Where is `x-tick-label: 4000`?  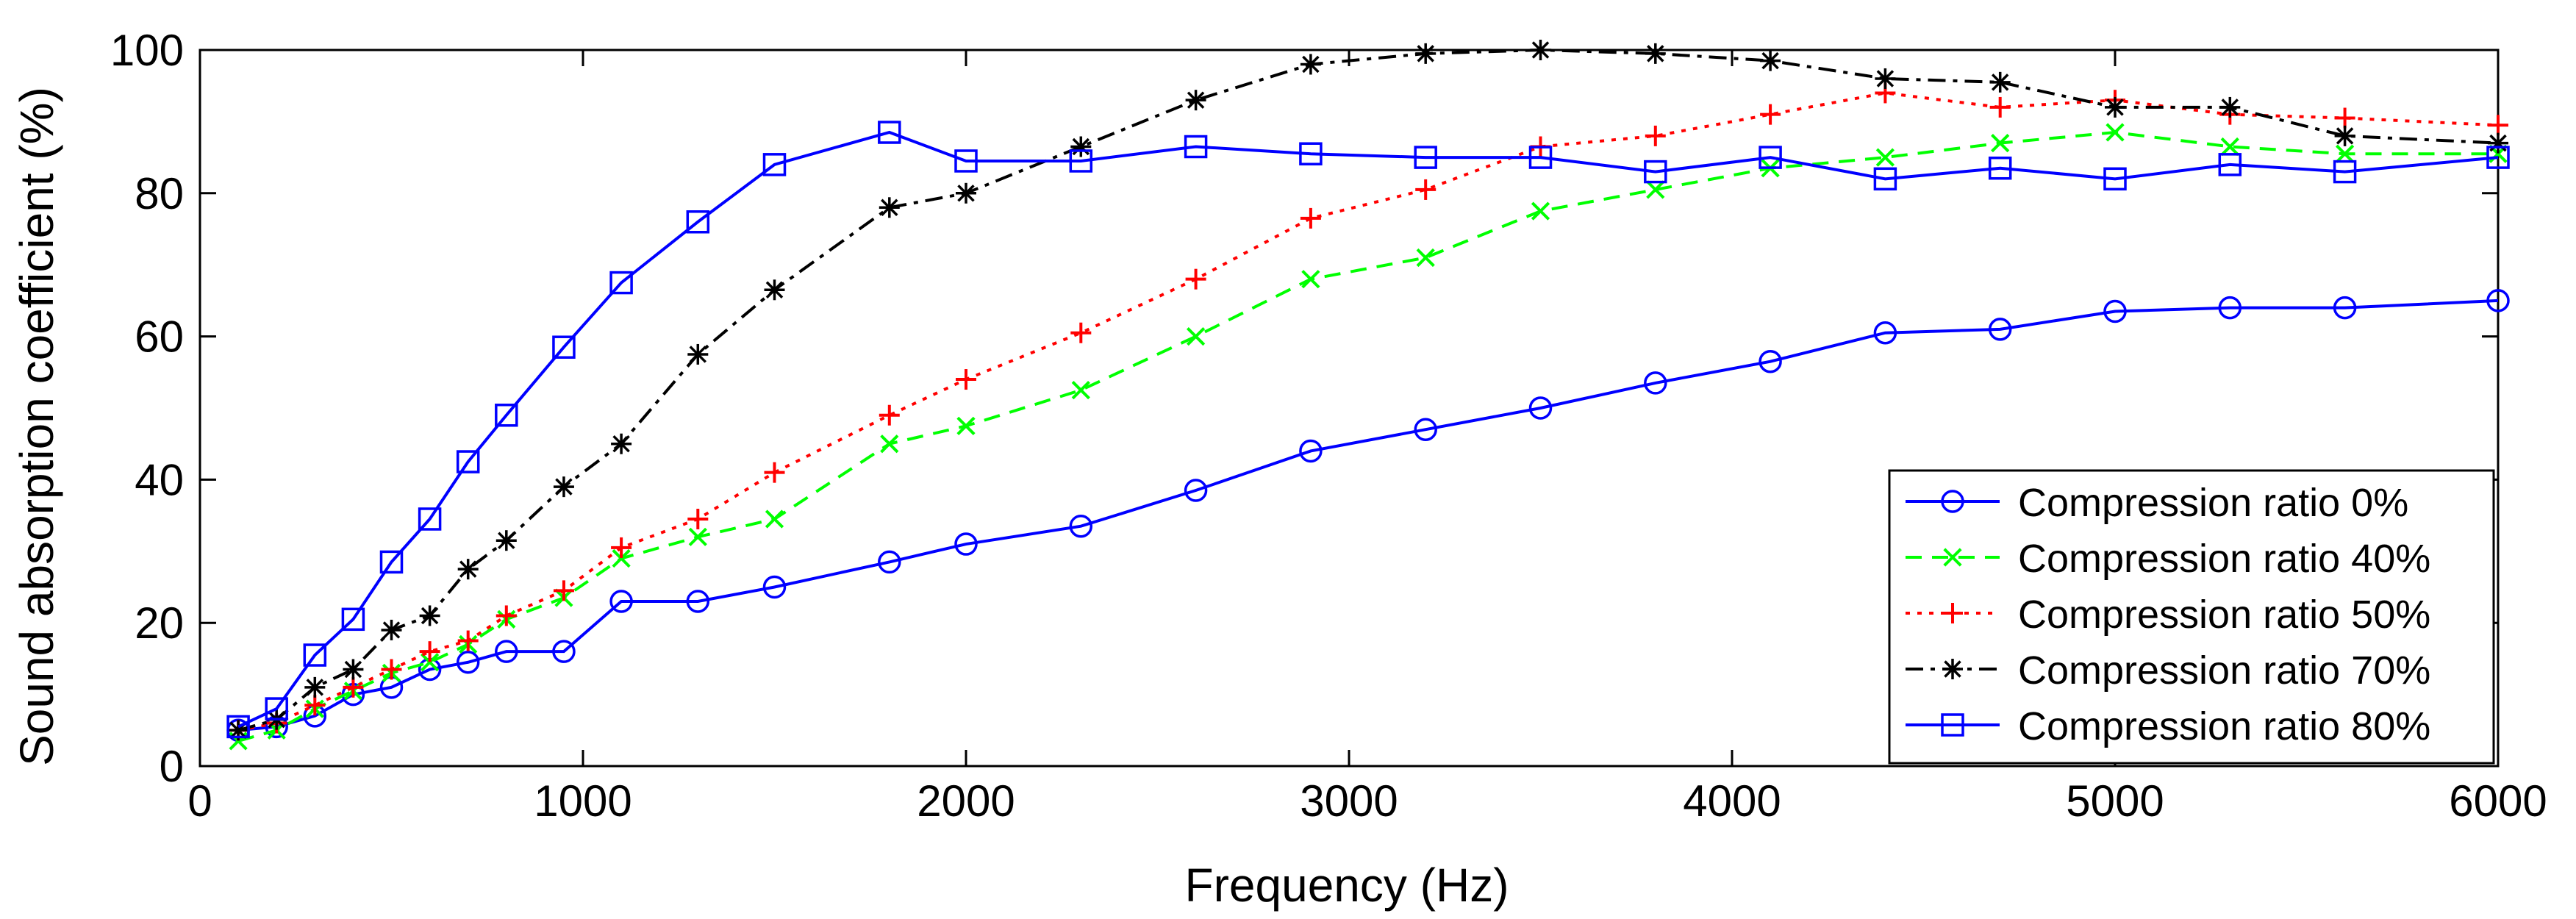
x-tick-label: 4000 is located at coordinates (1732, 801).